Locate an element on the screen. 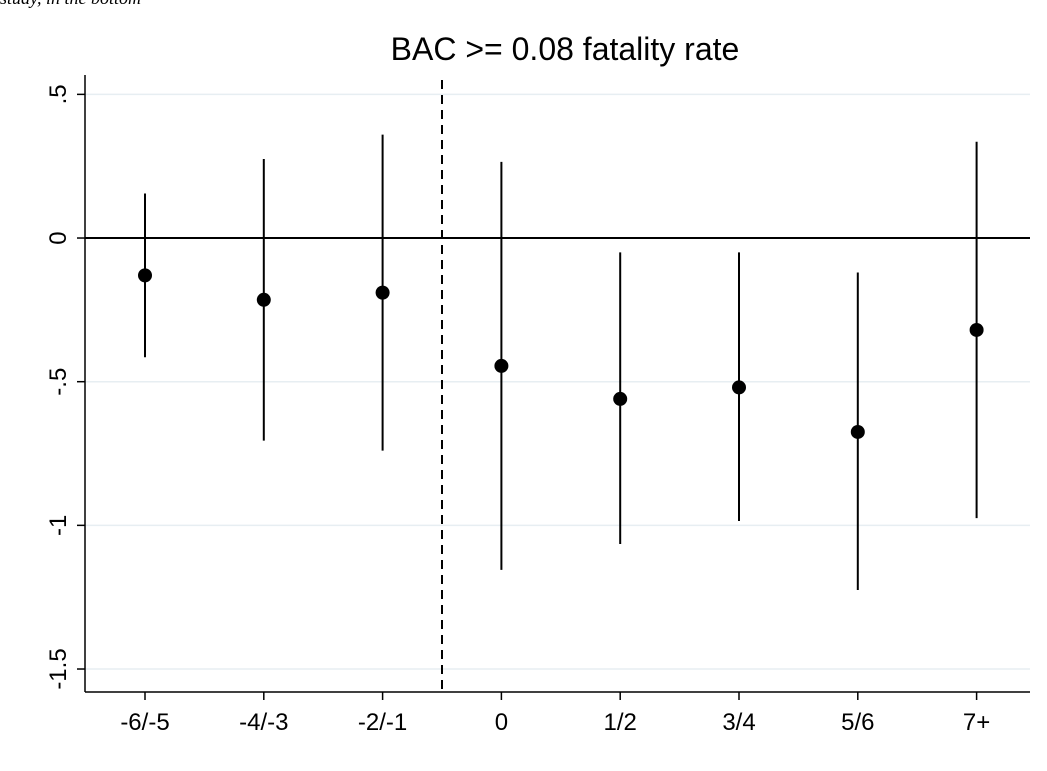 Image resolution: width=1047 pixels, height=771 pixels. x-tick-label-4: 1/2 is located at coordinates (620, 722).